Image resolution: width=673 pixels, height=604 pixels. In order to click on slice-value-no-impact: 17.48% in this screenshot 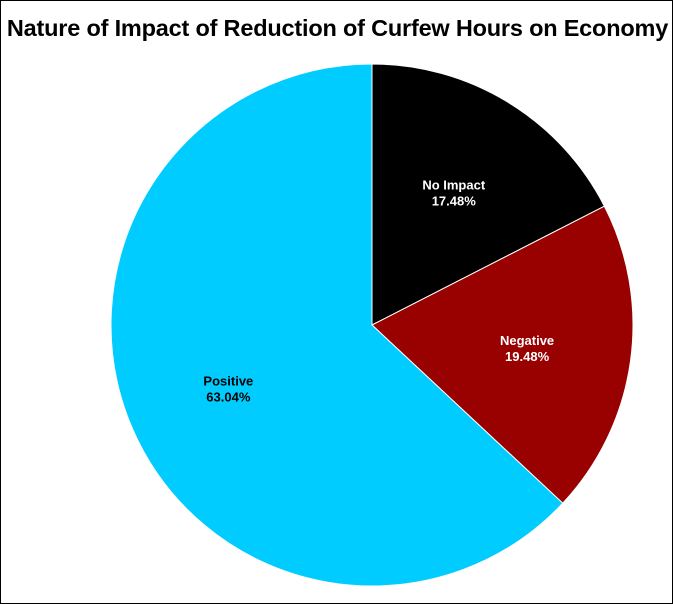, I will do `click(454, 200)`.